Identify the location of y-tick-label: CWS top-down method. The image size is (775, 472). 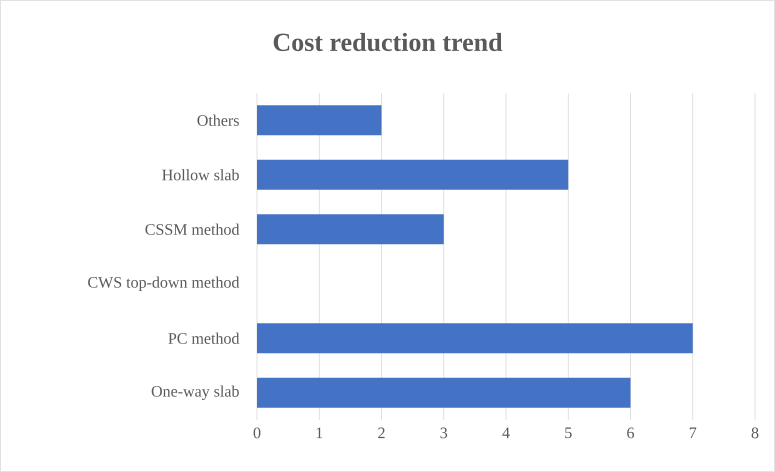
(164, 284).